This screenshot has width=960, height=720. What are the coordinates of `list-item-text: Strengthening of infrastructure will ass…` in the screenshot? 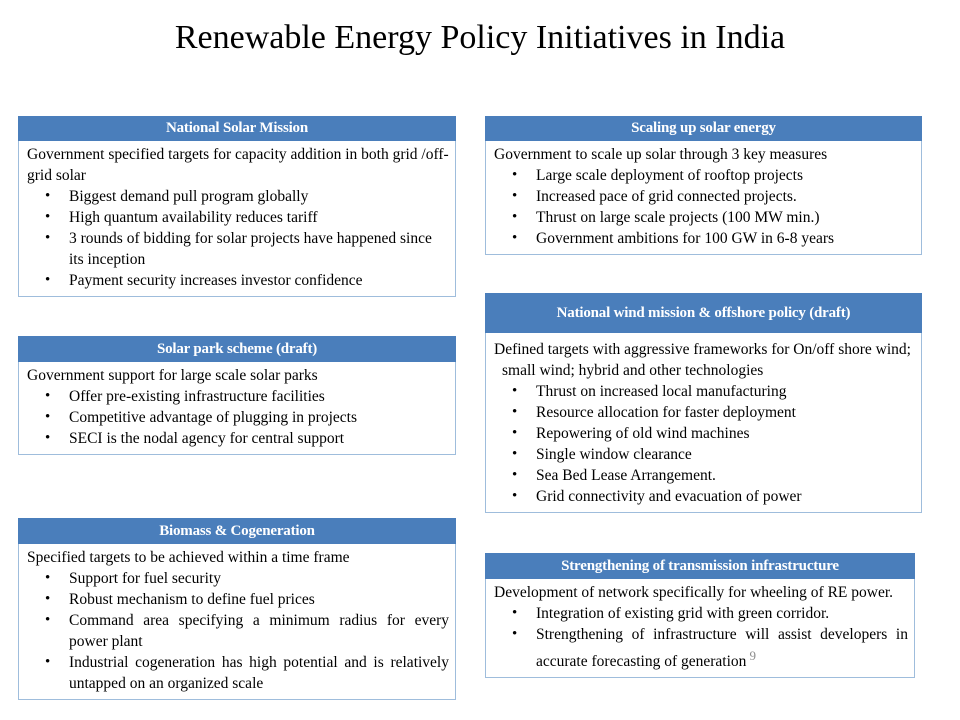 It's located at (722, 648).